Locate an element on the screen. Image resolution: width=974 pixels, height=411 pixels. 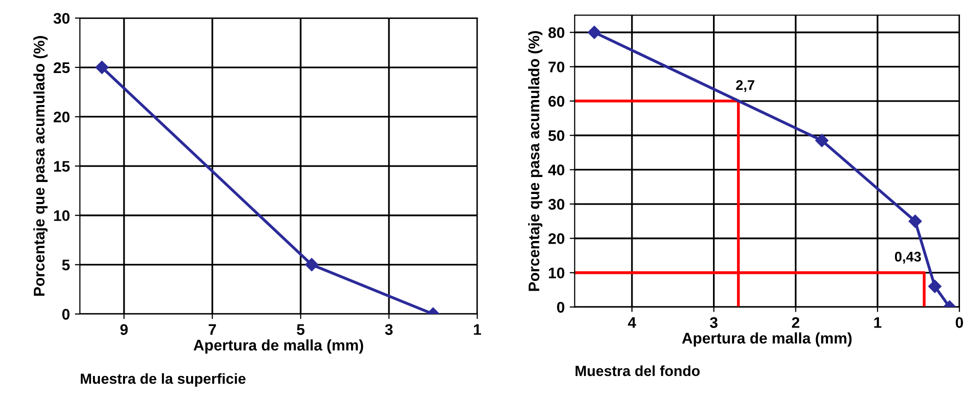
y-tick-label: 40 is located at coordinates (556, 170).